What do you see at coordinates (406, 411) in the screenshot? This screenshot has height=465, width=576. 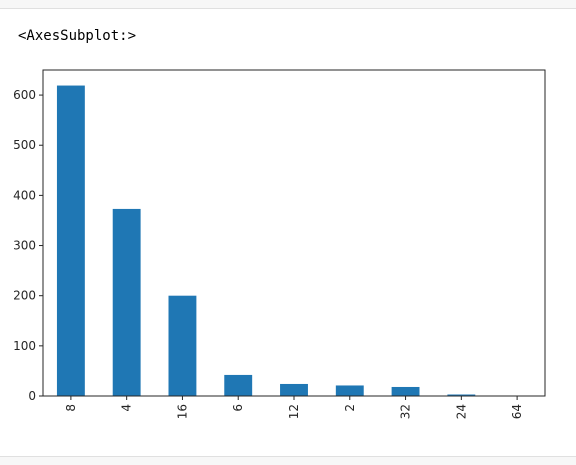 I see `x-tick-label: 32` at bounding box center [406, 411].